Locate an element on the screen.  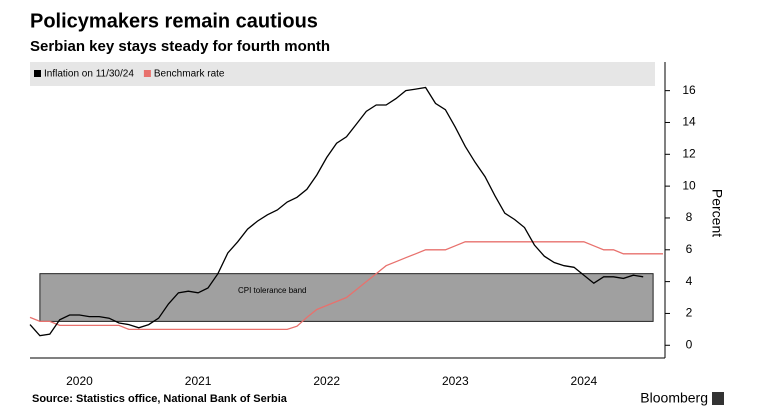
x-tick-label: 2021 is located at coordinates (198, 381).